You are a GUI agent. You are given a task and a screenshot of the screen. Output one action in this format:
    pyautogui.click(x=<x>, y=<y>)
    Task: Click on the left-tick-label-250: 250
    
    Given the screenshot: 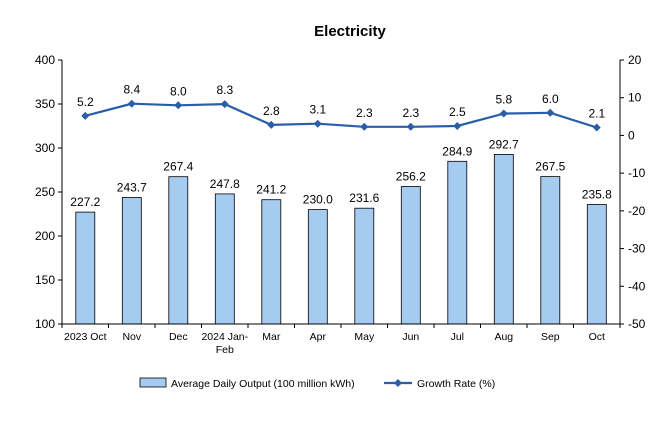 What is the action you would take?
    pyautogui.click(x=45, y=192)
    